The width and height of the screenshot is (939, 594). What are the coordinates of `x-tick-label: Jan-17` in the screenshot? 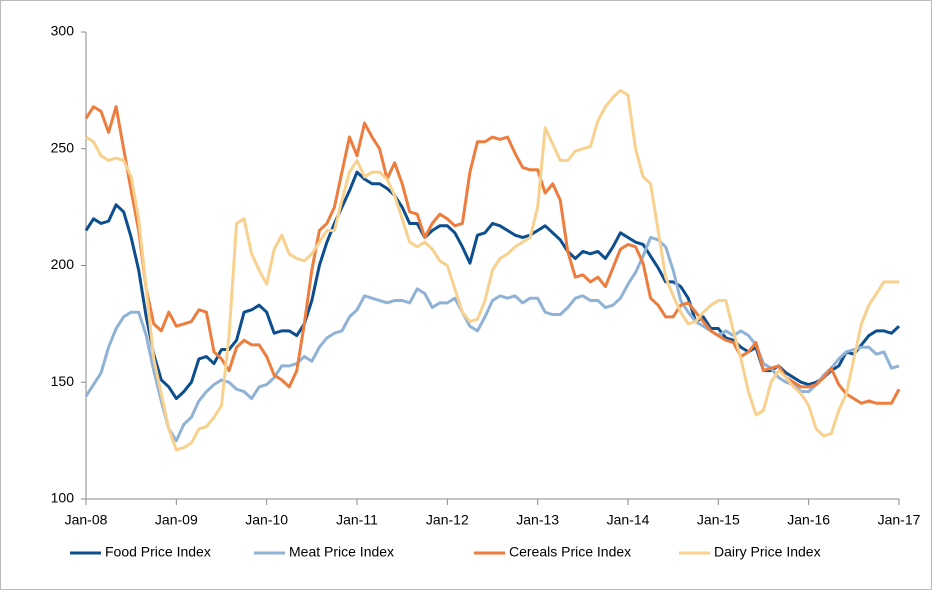 It's located at (899, 520).